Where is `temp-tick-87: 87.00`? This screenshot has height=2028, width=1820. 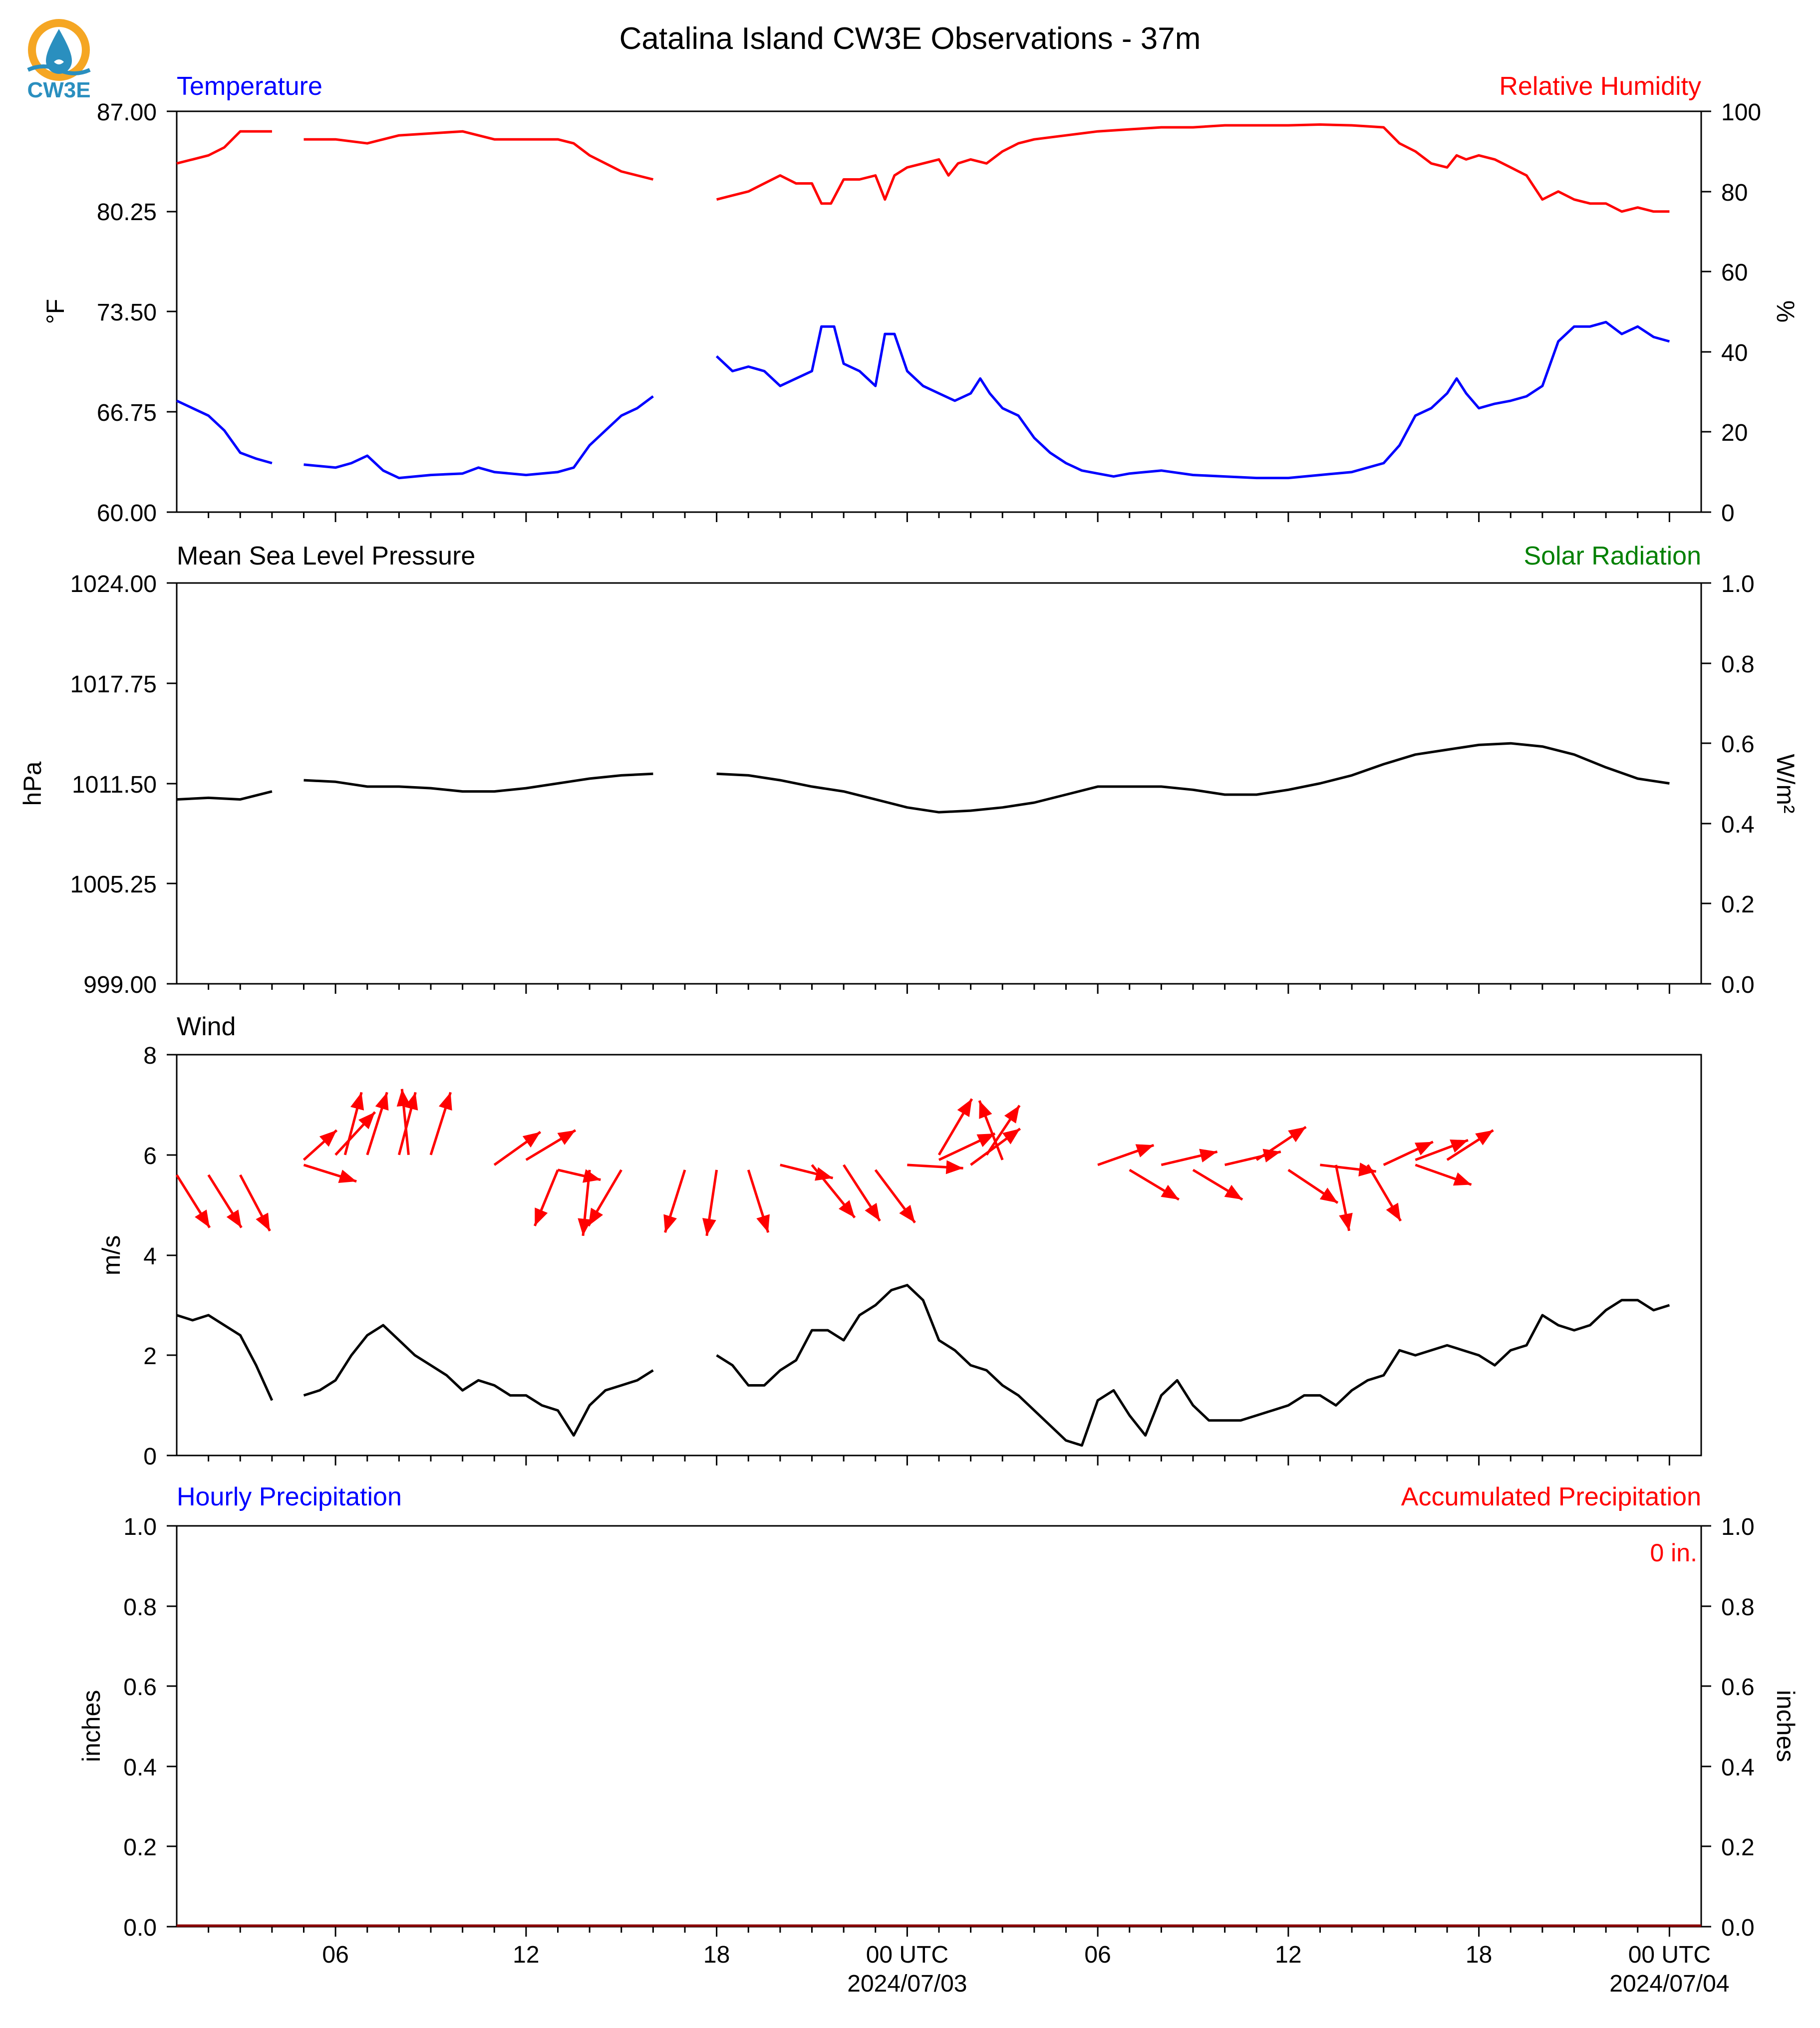
temp-tick-87: 87.00 is located at coordinates (127, 112).